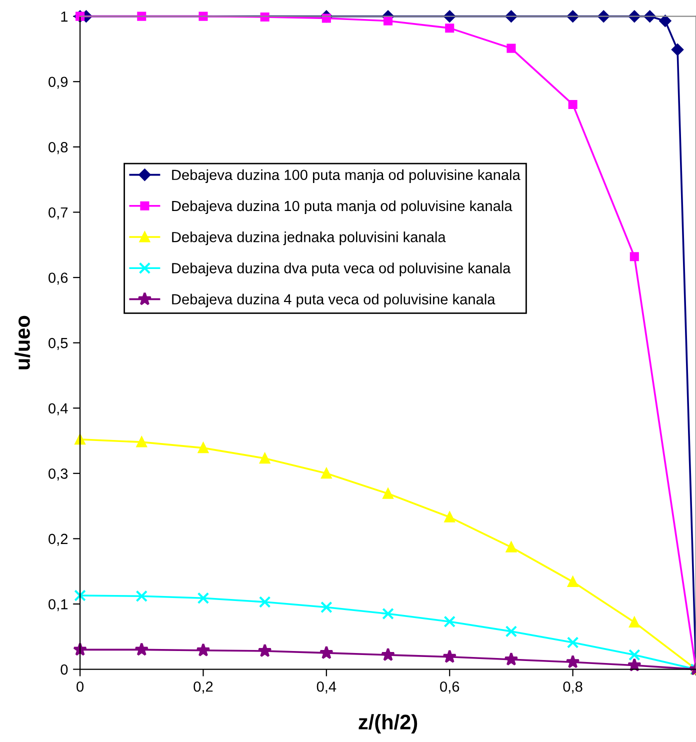  Describe the element at coordinates (58, 82) in the screenshot. I see `y-tick-label: 0,9` at that location.